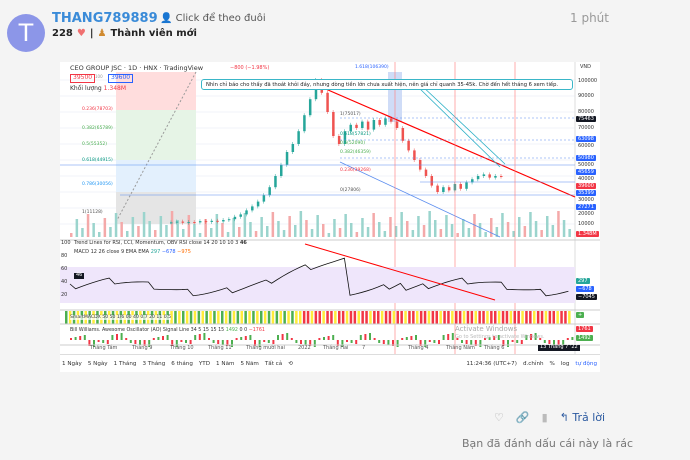 This screenshot has width=690, height=460. What do you see at coordinates (522, 417) in the screenshot?
I see `link-icon: 🔗` at bounding box center [522, 417].